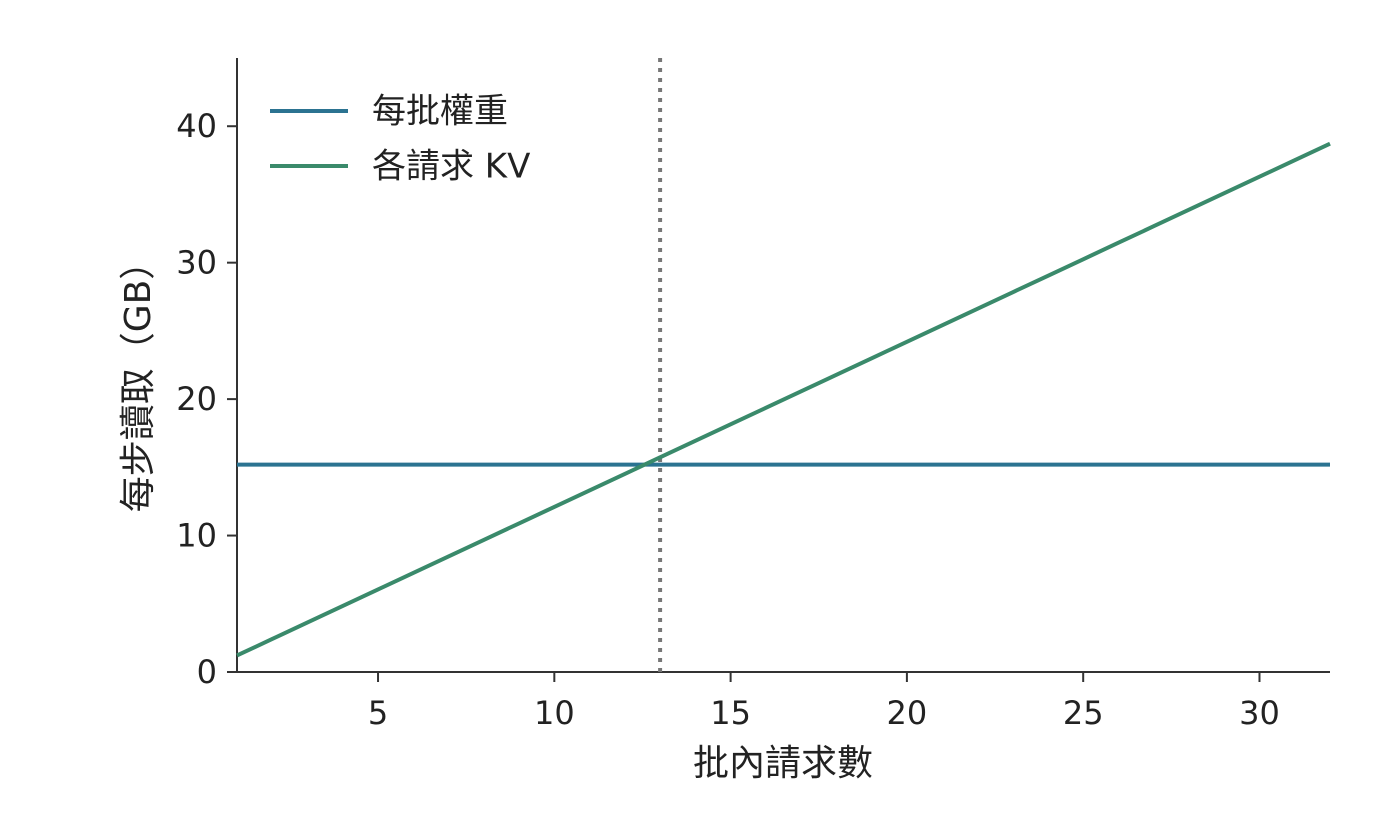 The width and height of the screenshot is (1400, 840). I want to click on y-tick-label: 10, so click(196, 536).